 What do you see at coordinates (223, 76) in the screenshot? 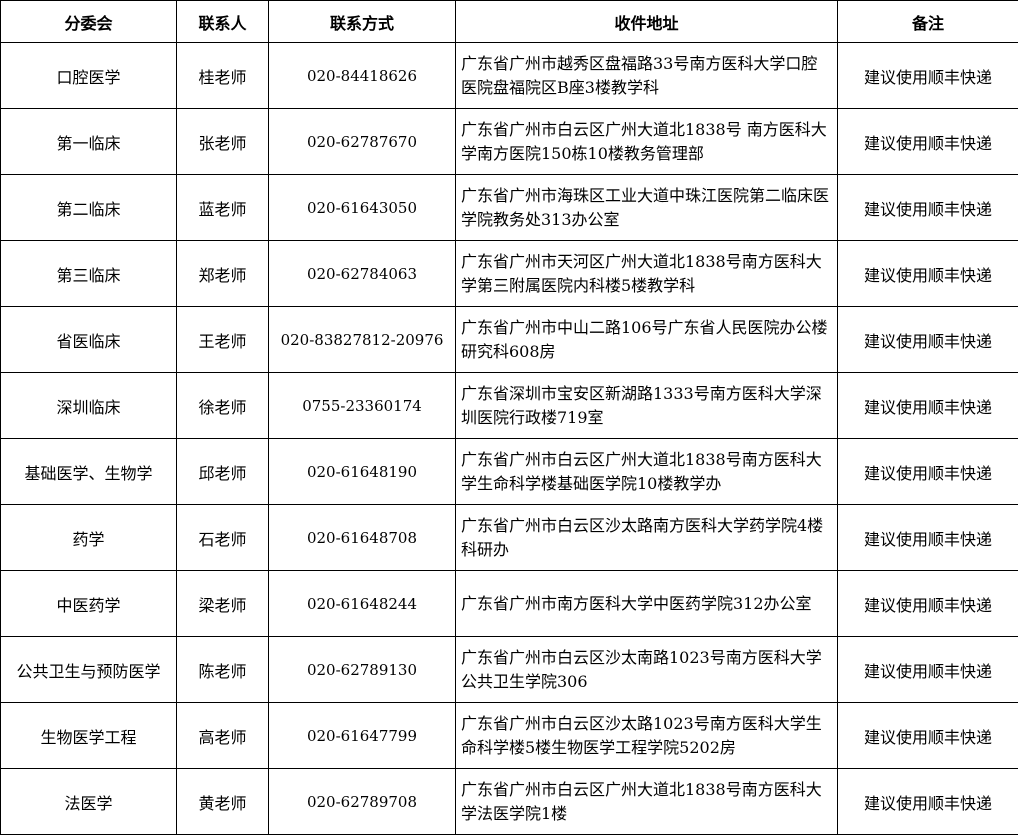
I see `contact-cell: 桂老师` at bounding box center [223, 76].